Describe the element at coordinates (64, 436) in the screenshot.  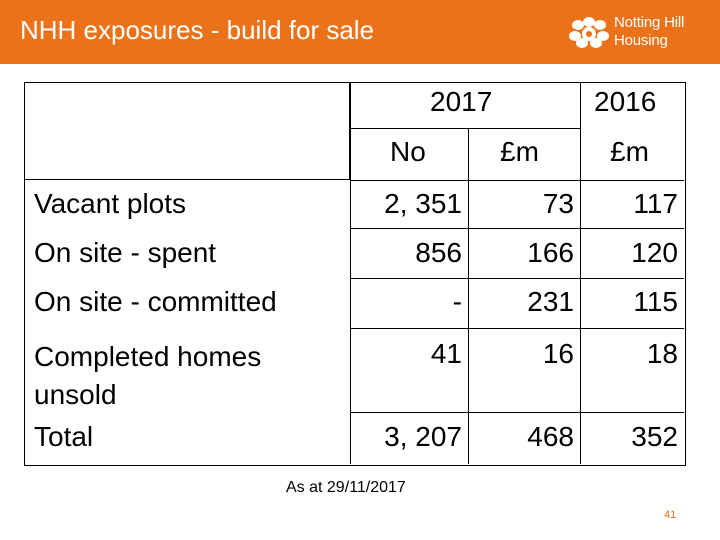
I see `row-label-total: Total` at that location.